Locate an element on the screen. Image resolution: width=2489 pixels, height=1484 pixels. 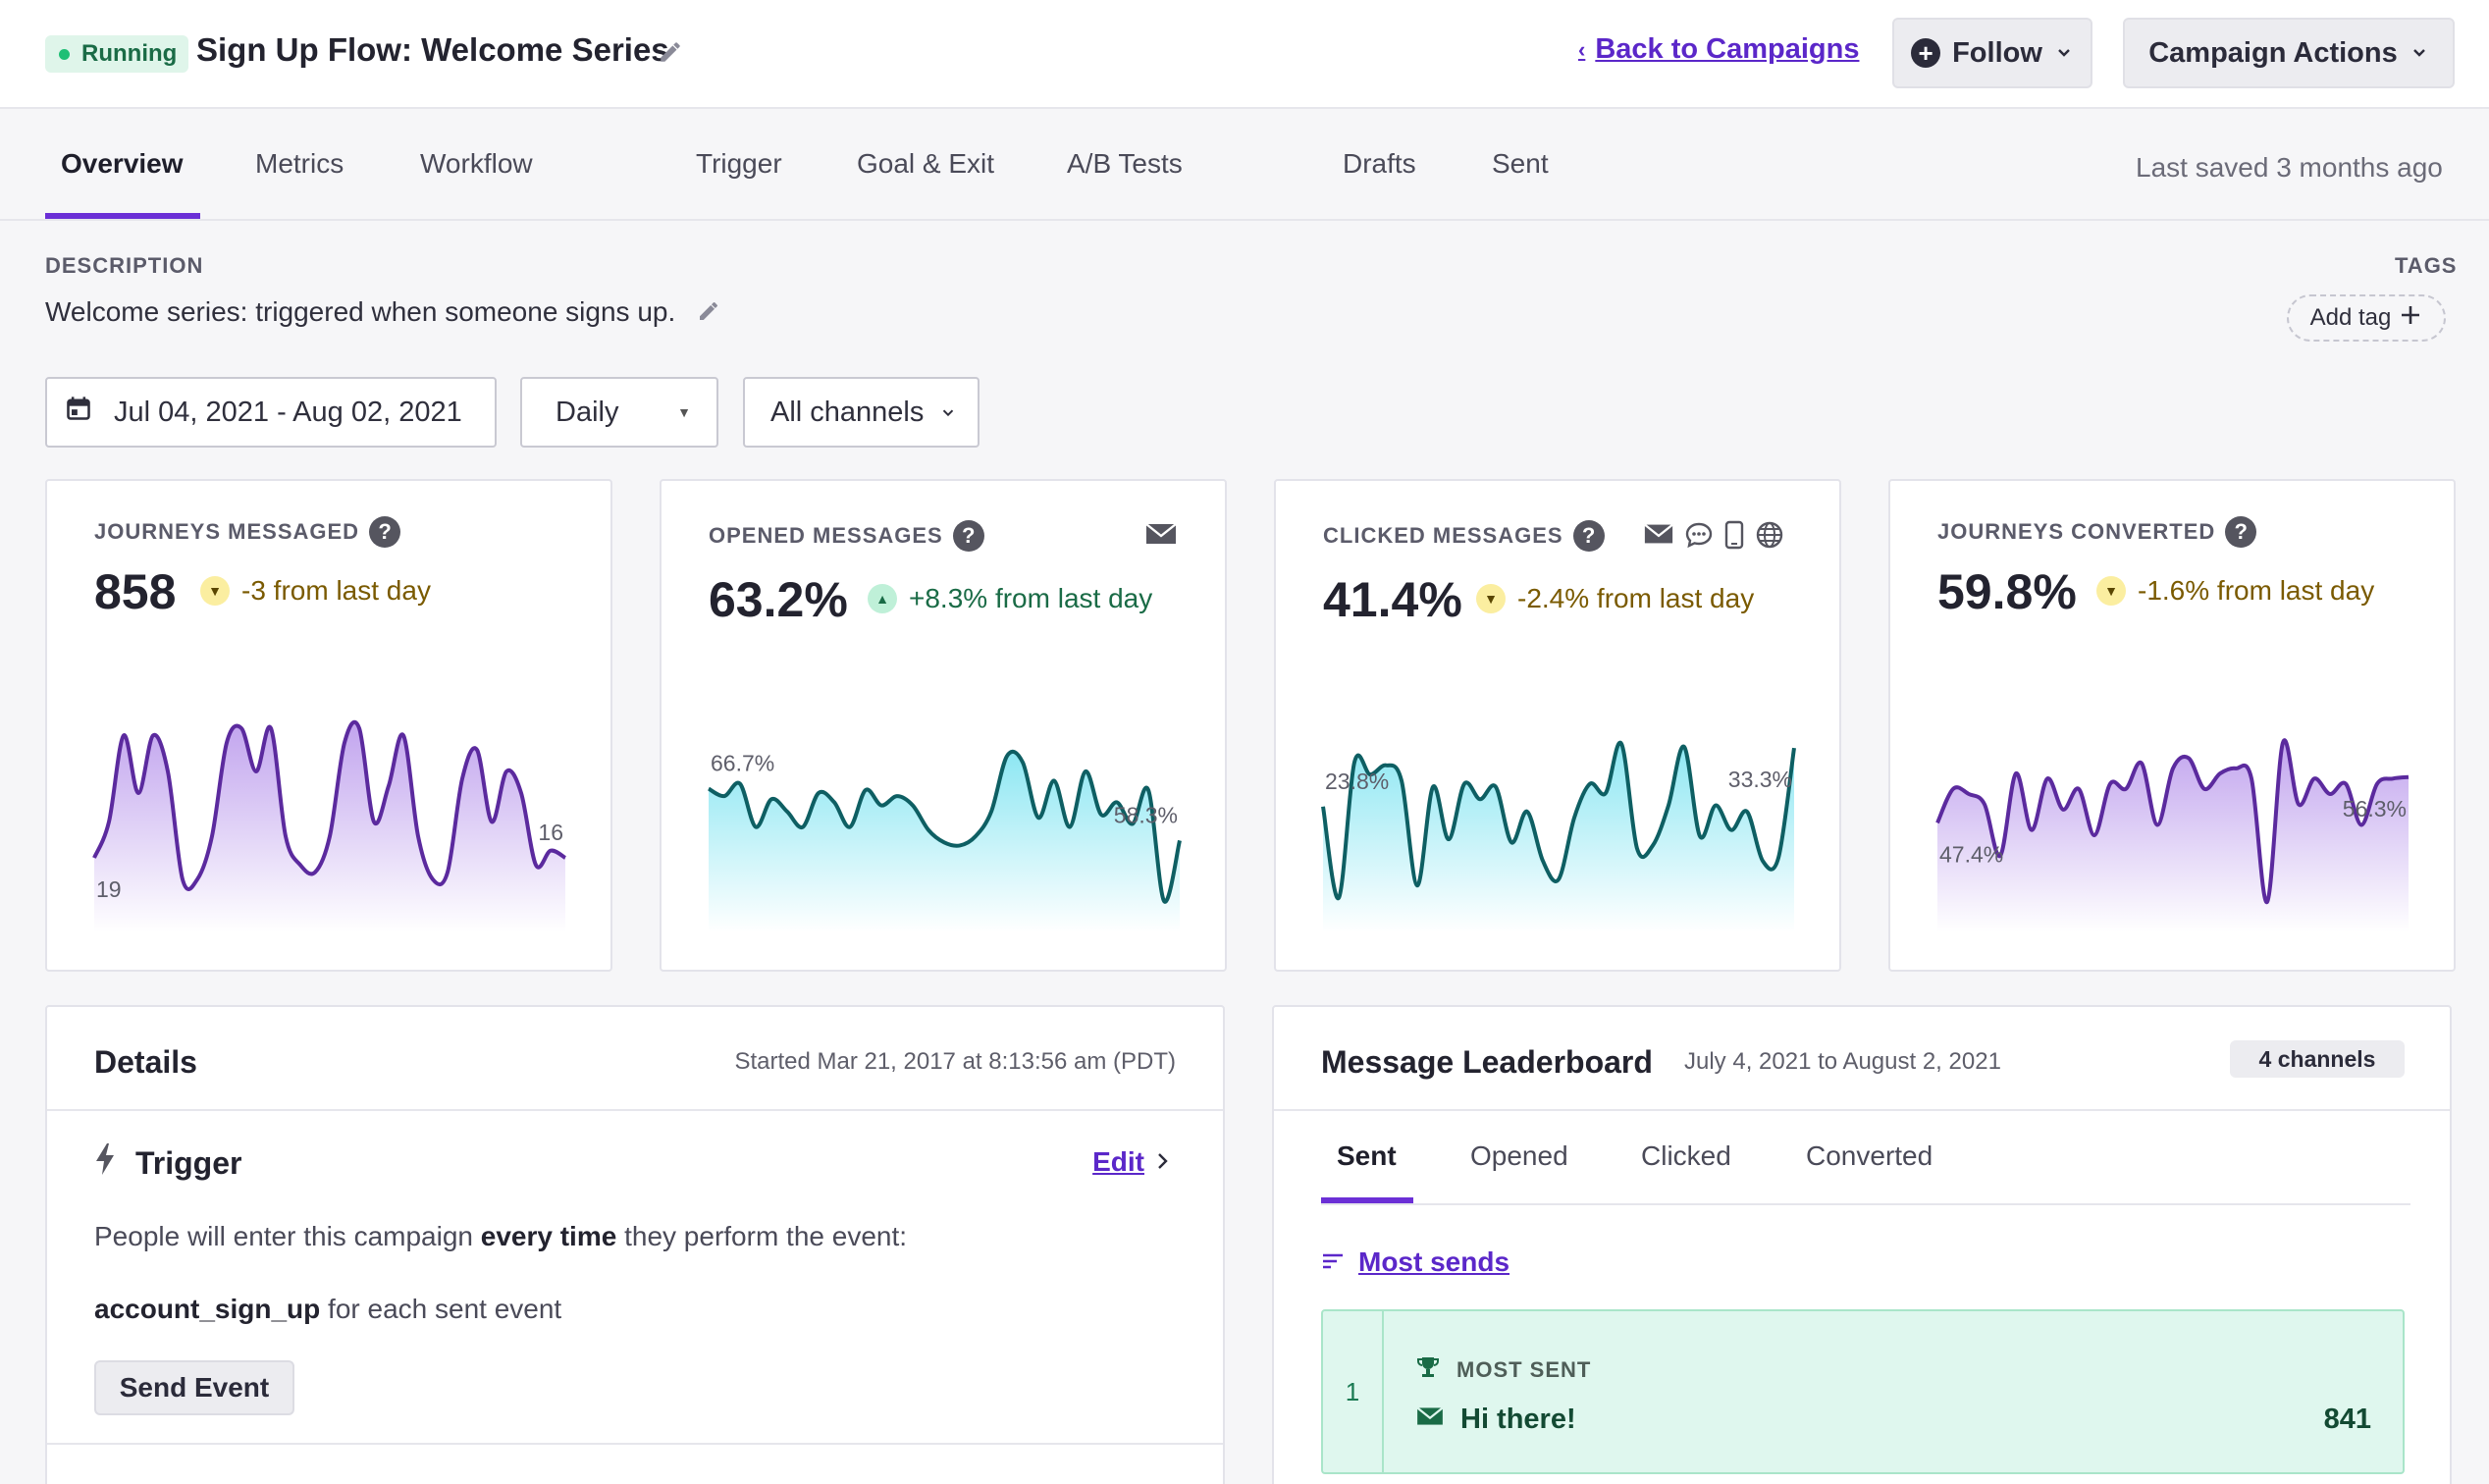
sparkline-chart: 23.8% 33.3% is located at coordinates (1558, 836).